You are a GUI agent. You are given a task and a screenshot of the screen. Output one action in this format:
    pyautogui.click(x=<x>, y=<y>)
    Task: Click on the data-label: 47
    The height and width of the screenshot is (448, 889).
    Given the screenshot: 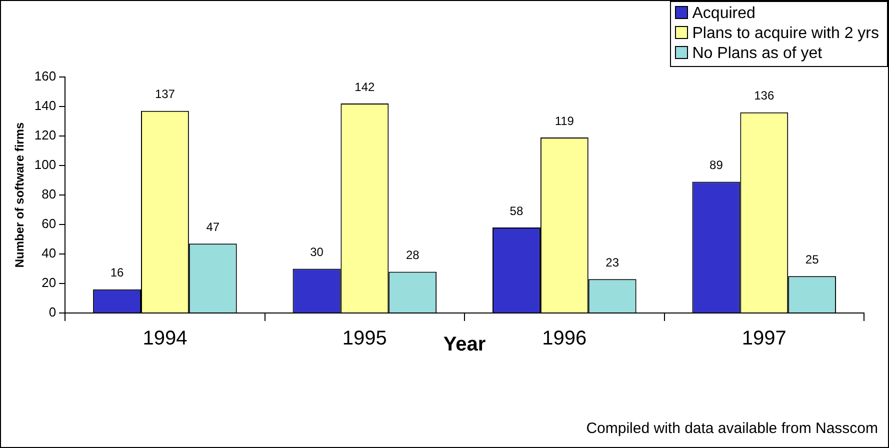 What is the action you would take?
    pyautogui.click(x=213, y=227)
    